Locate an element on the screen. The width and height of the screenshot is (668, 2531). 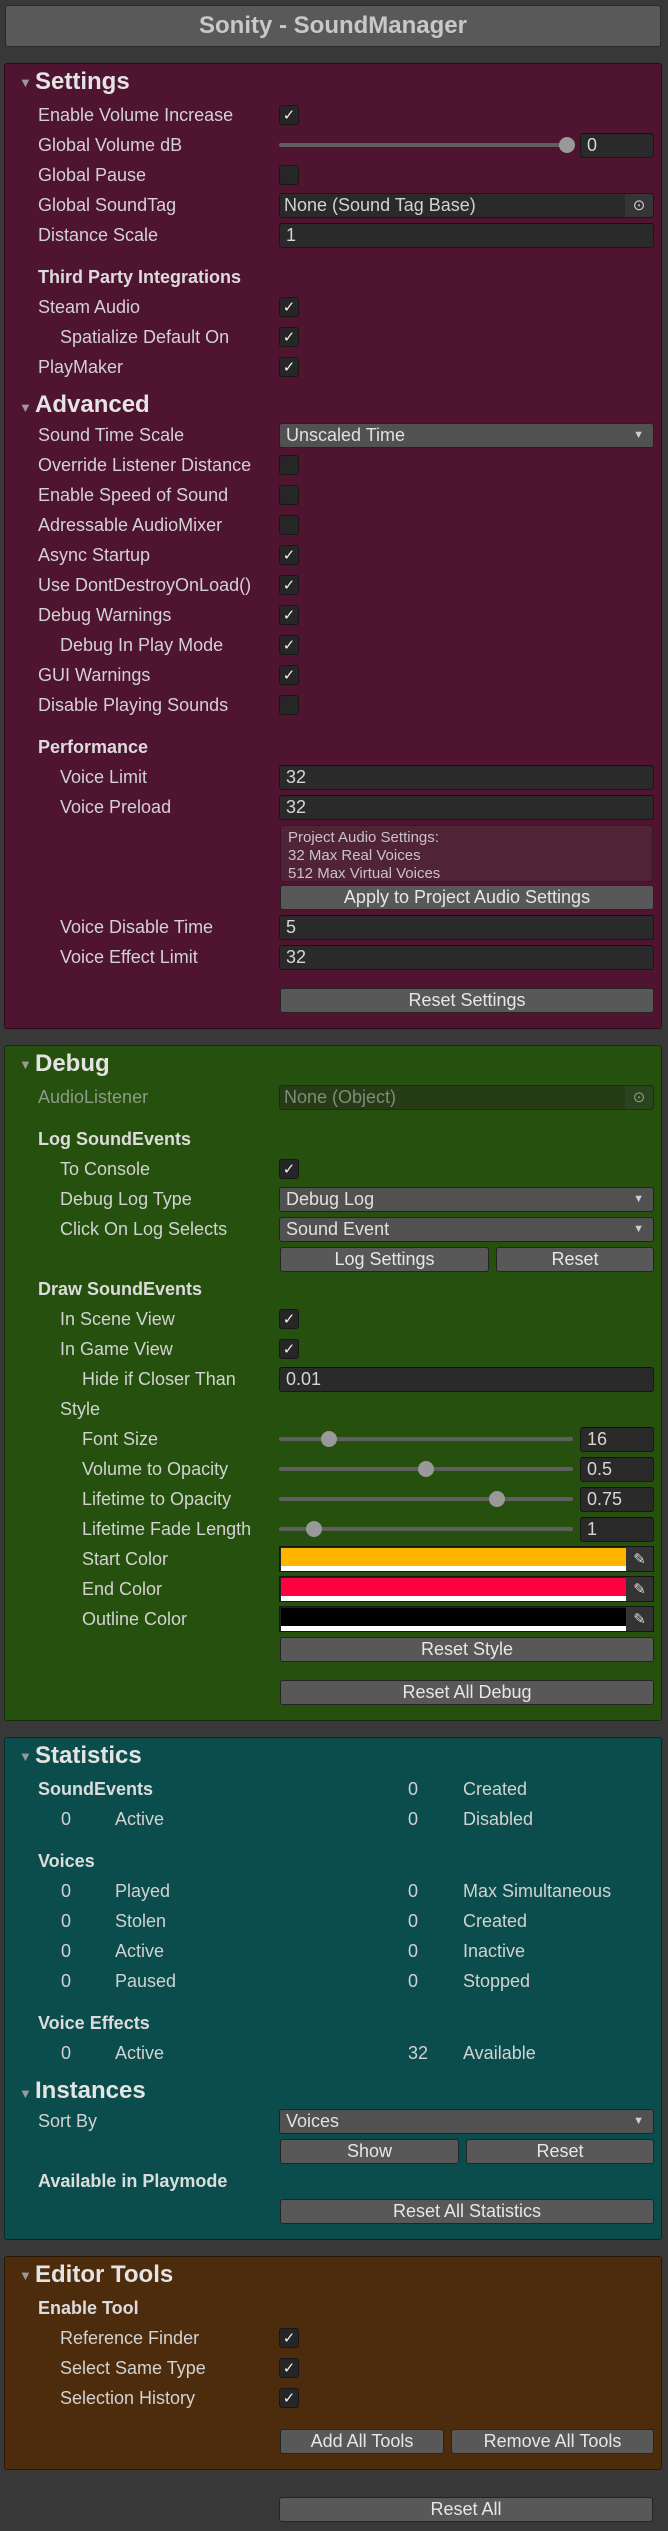
color-field-start-color: ✎ is located at coordinates (466, 1559).